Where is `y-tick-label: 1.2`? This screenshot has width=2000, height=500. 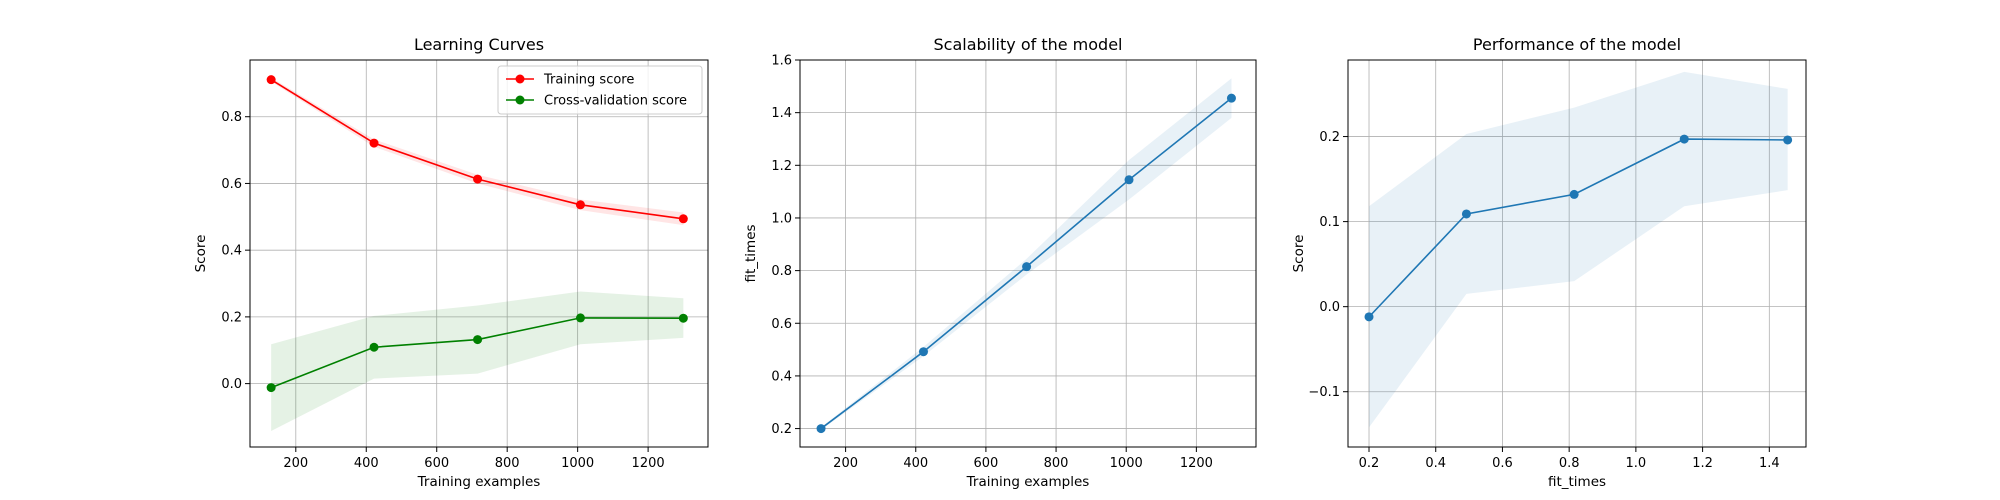
y-tick-label: 1.2 is located at coordinates (781, 166).